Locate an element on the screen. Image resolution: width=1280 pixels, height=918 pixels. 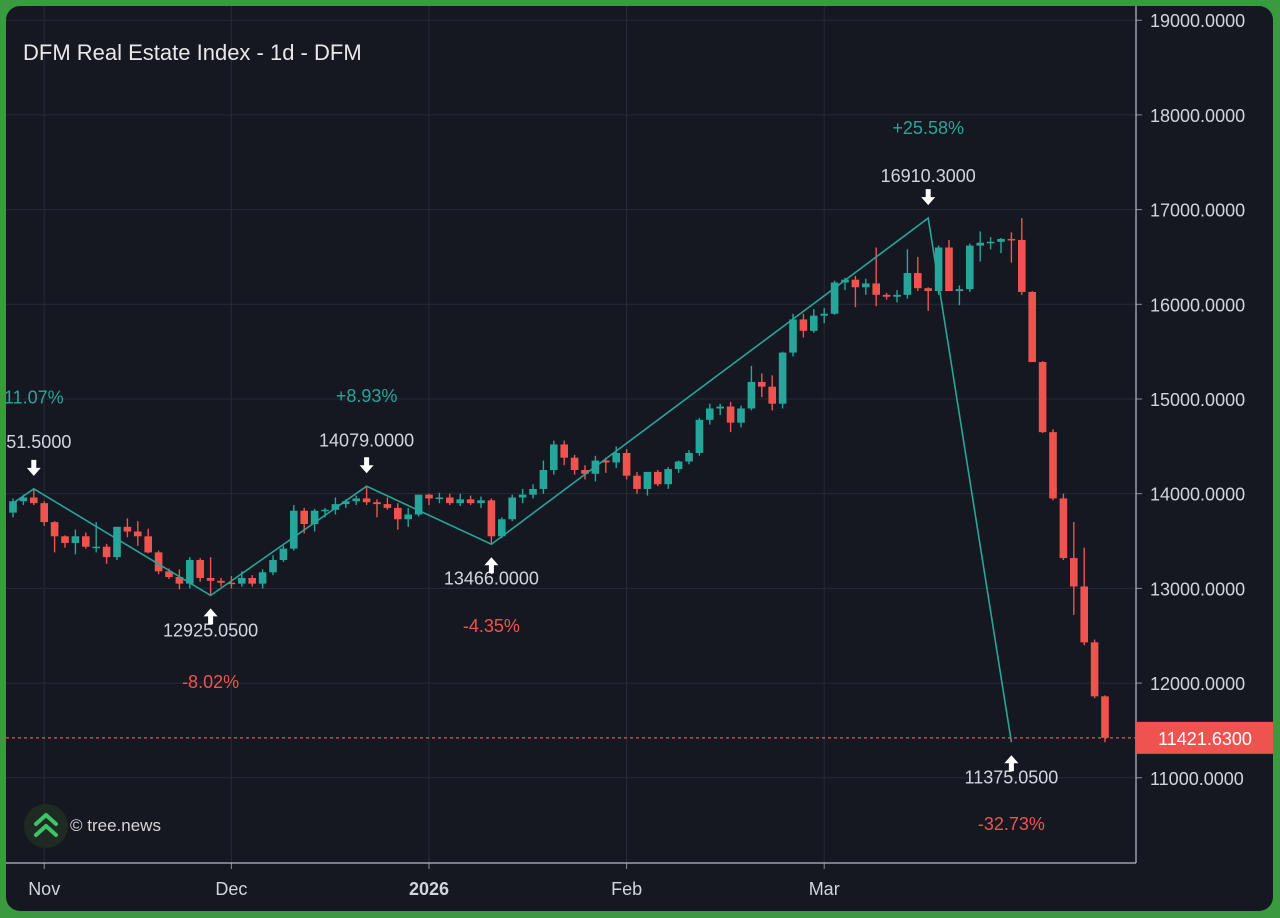
annotation-label: 11375.0500 is located at coordinates (1012, 777).